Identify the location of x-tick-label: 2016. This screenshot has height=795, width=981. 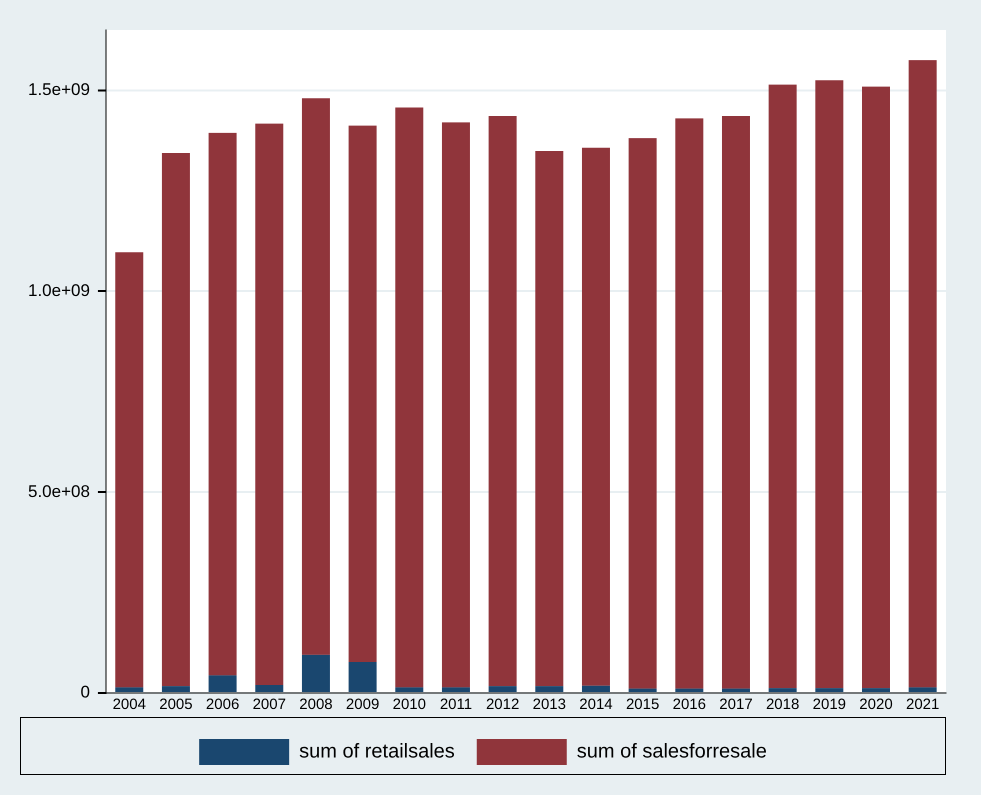
(689, 705).